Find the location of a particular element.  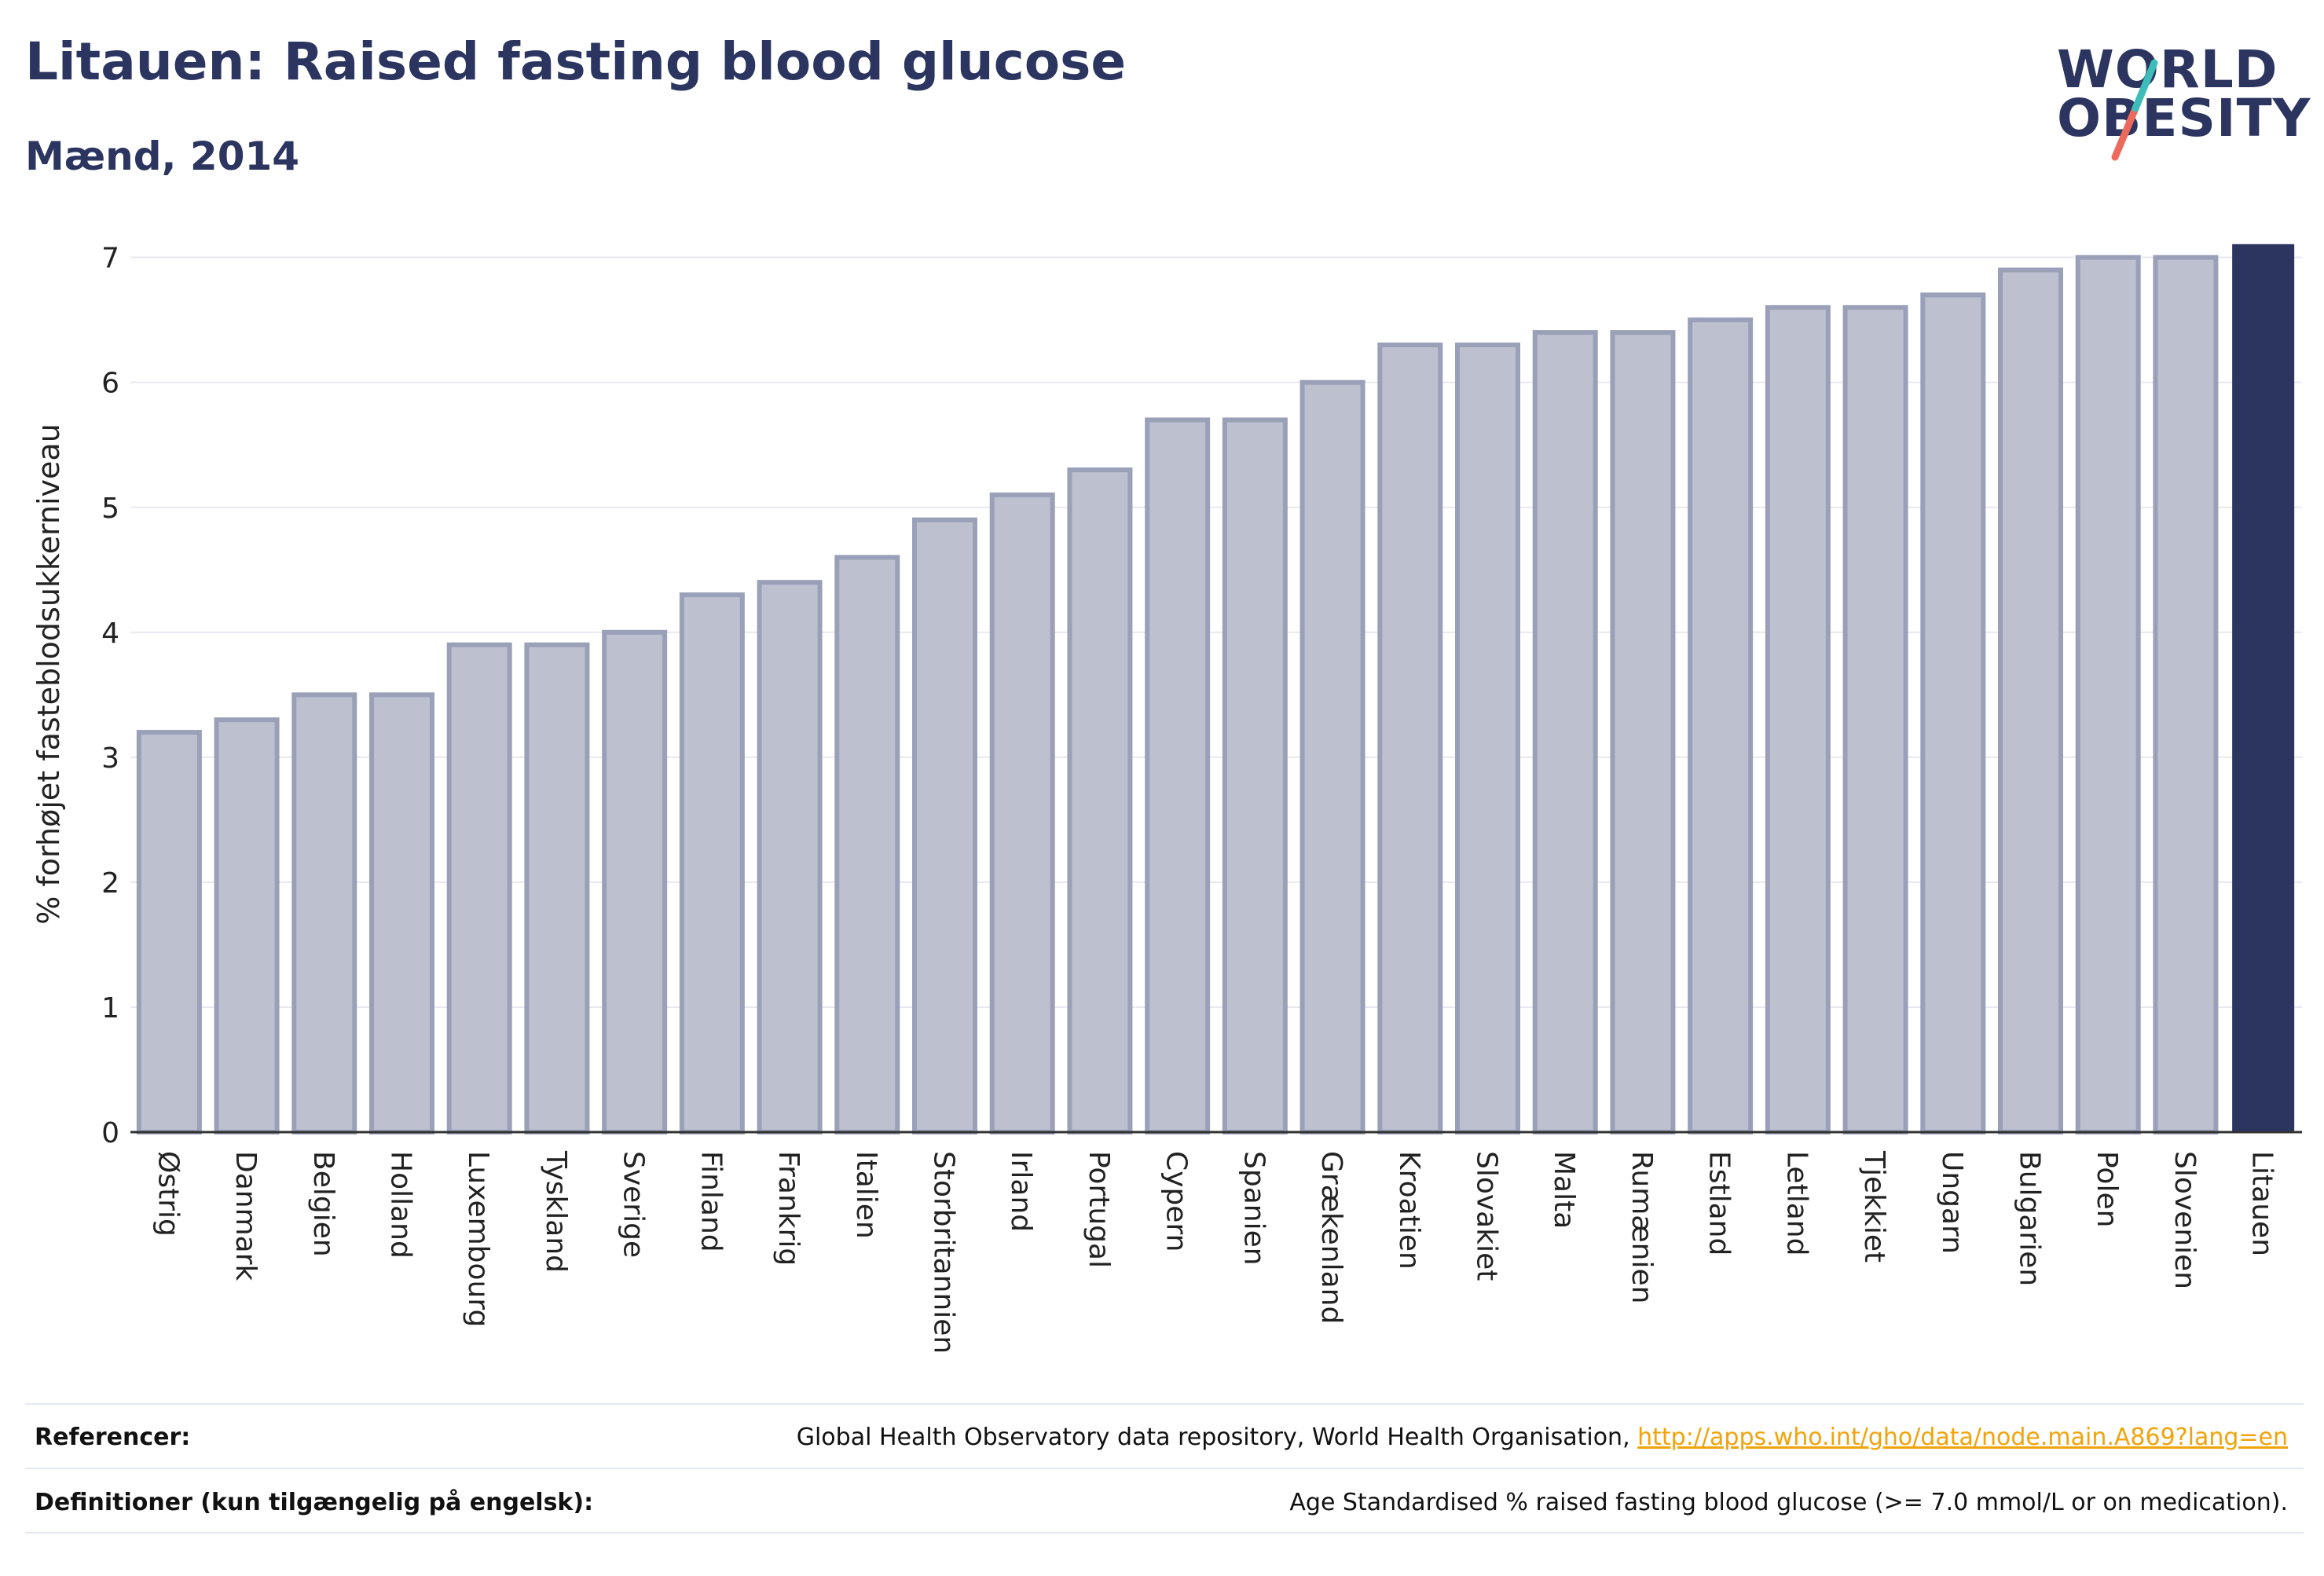

x-tick-label: Estland is located at coordinates (1719, 1203).